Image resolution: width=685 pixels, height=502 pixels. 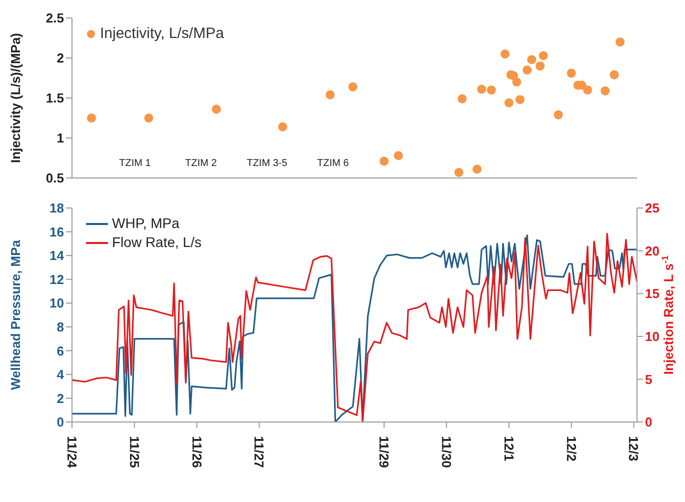 What do you see at coordinates (72, 452) in the screenshot?
I see `x-tick-label: 11/24` at bounding box center [72, 452].